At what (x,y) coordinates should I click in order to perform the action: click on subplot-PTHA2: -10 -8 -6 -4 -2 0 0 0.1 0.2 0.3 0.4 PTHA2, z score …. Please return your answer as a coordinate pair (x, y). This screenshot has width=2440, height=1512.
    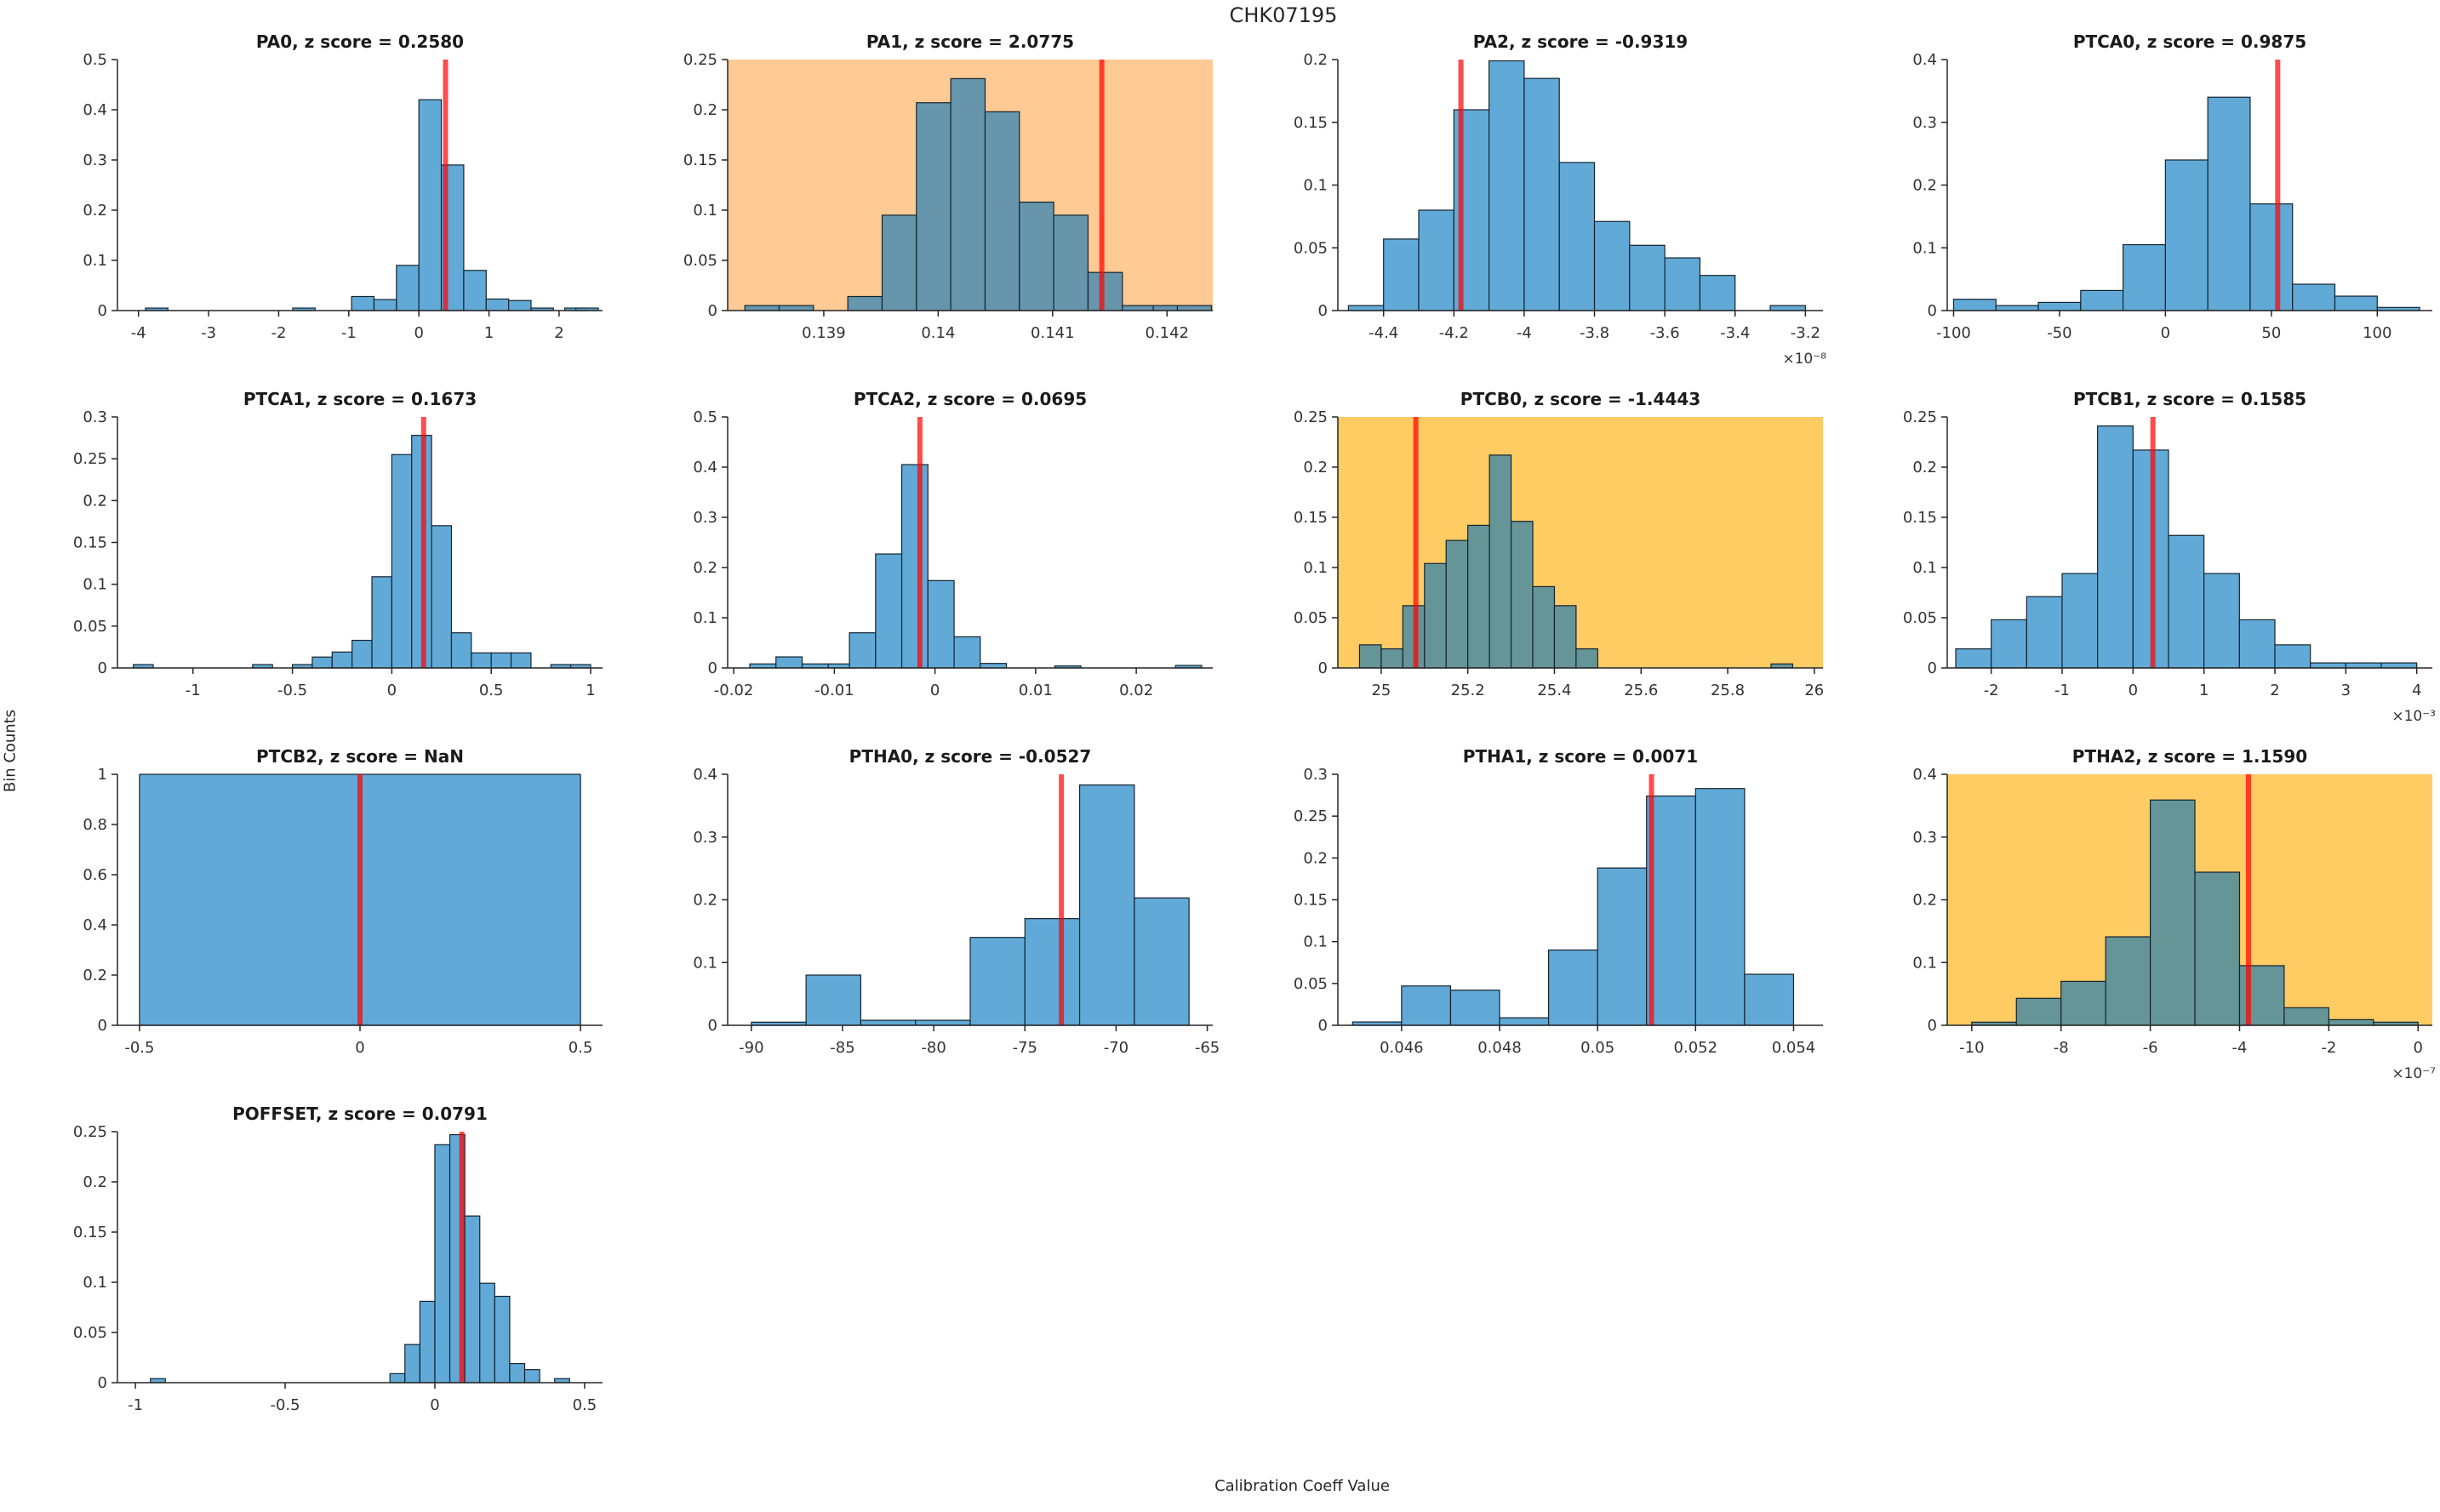
    Looking at the image, I should click on (2175, 914).